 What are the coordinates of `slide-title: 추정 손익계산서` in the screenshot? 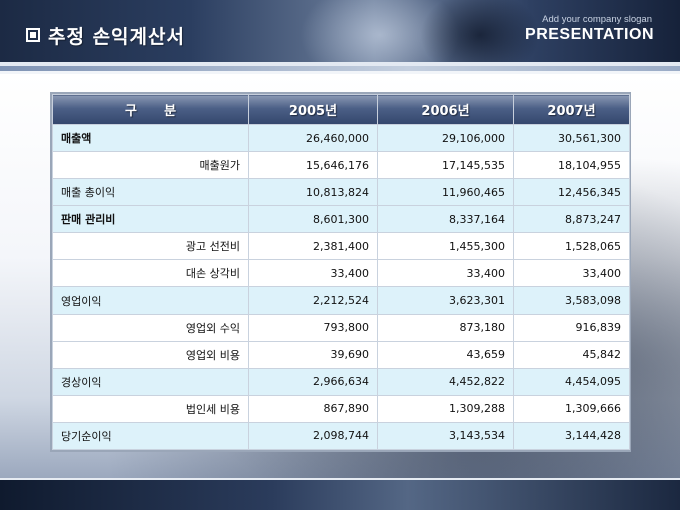 It's located at (105, 35).